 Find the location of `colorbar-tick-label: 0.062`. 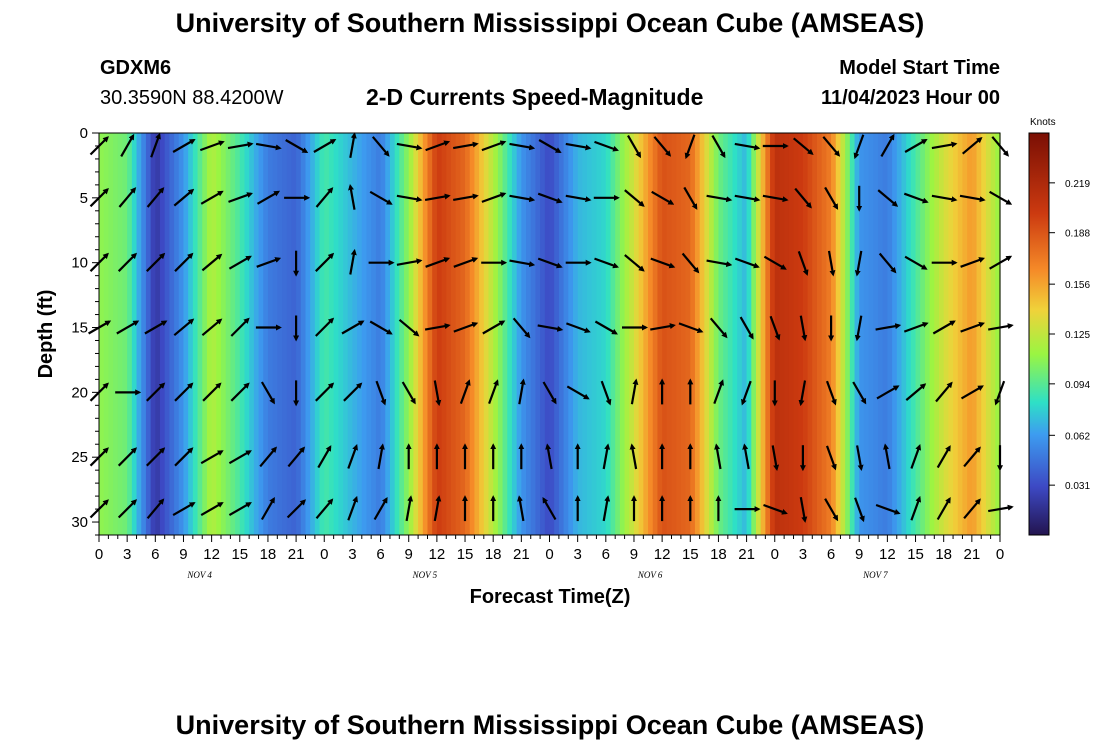

colorbar-tick-label: 0.062 is located at coordinates (1077, 436).